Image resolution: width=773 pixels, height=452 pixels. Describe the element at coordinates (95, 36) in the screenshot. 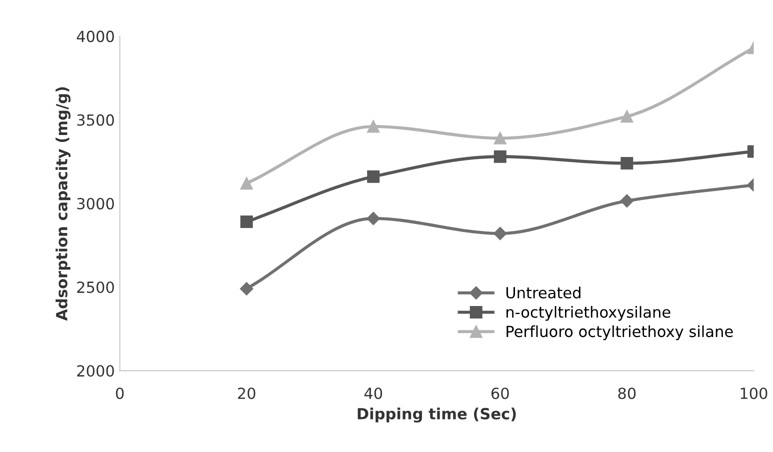

I see `y-tick-label: 4000` at that location.